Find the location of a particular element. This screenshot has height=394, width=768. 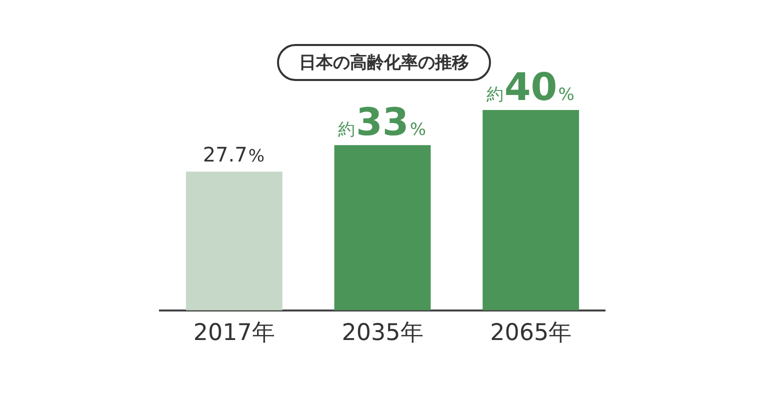

x-tick-label: 2065年 is located at coordinates (531, 333).